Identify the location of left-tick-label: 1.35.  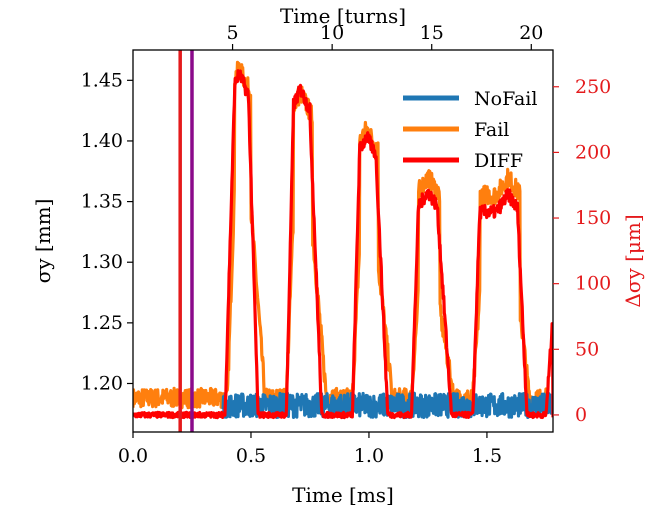
(102, 202).